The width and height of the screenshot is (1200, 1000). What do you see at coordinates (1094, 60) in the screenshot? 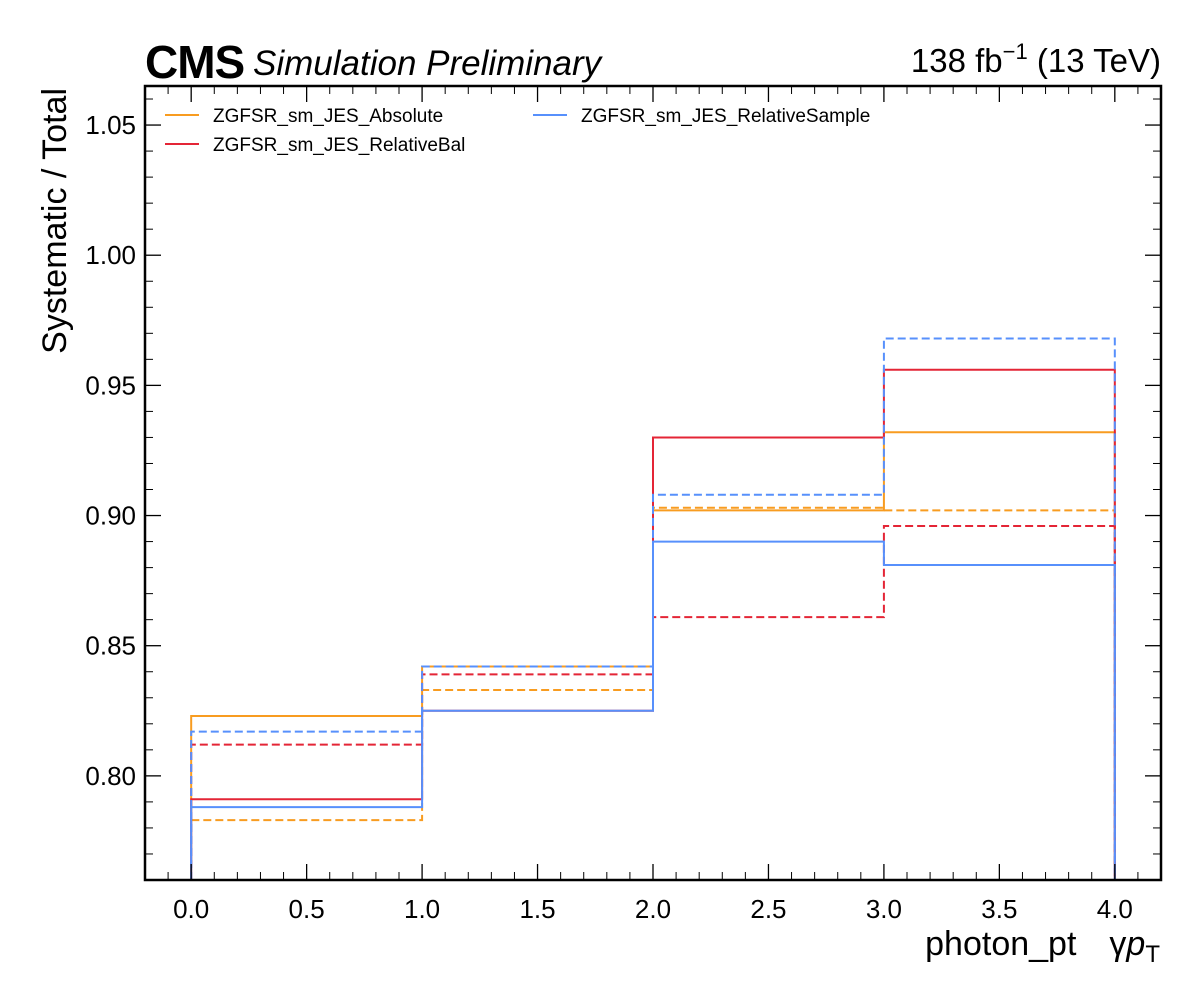
I see `lumi-energy: (13 TeV)` at bounding box center [1094, 60].